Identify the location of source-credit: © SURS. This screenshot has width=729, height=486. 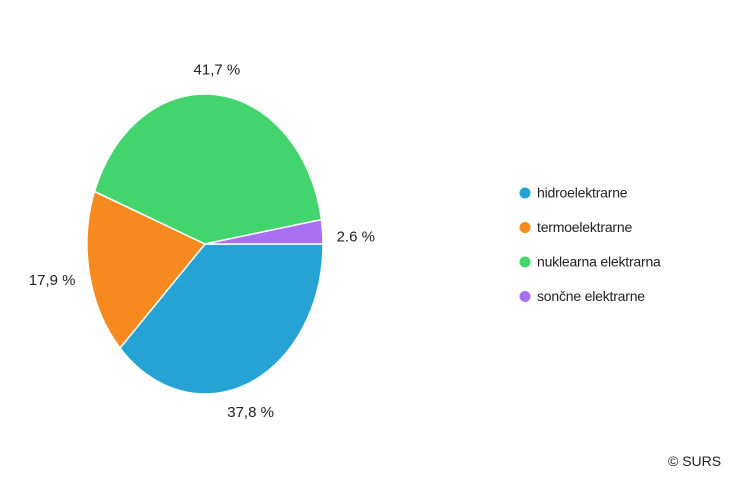
(695, 461).